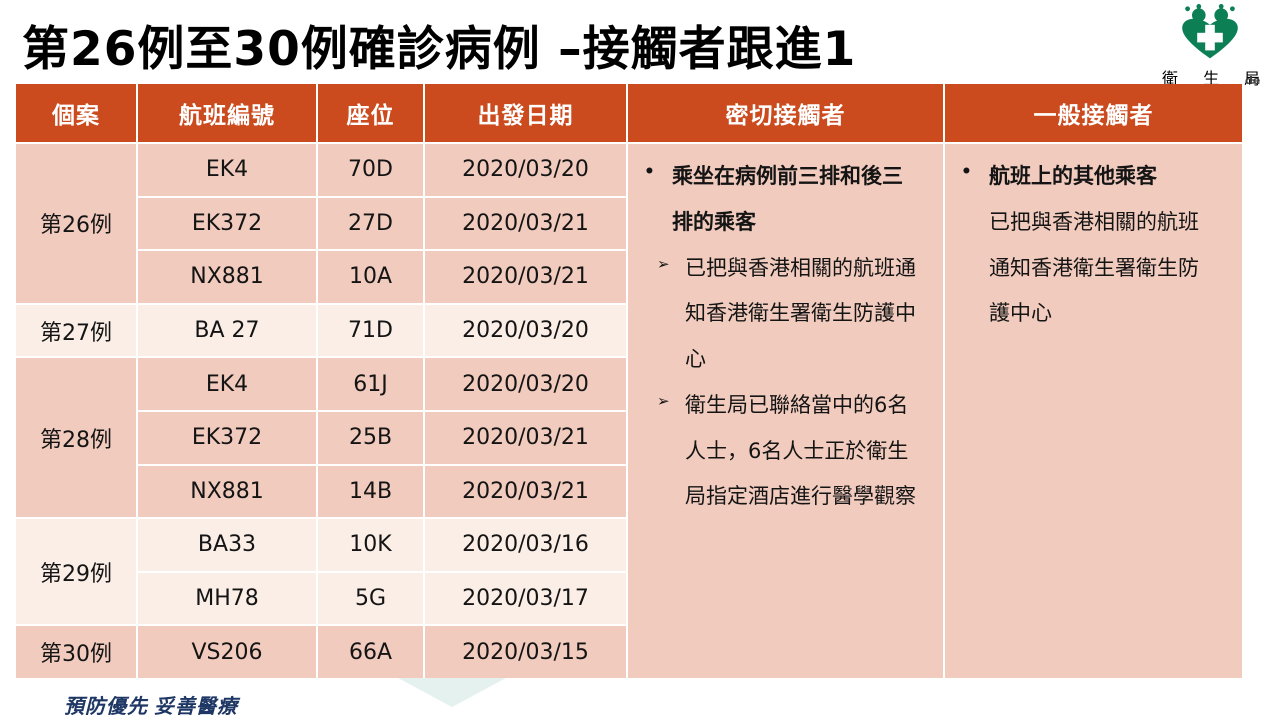  Describe the element at coordinates (76, 652) in the screenshot. I see `case-cell-30: 第30例` at that location.